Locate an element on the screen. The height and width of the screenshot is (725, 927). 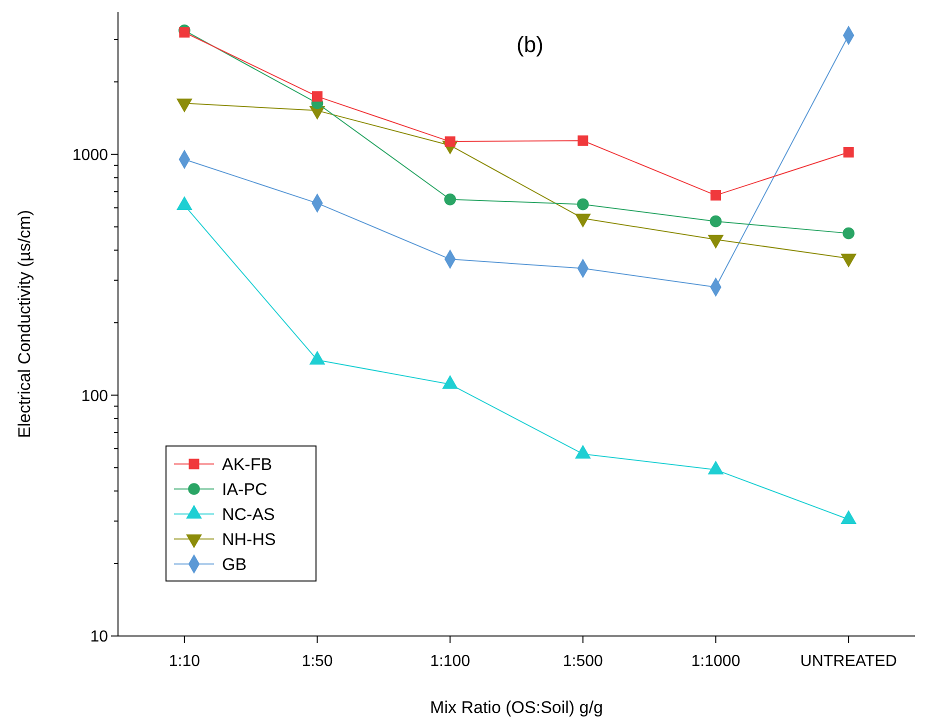
x-tick-label: 1:50 is located at coordinates (317, 661).